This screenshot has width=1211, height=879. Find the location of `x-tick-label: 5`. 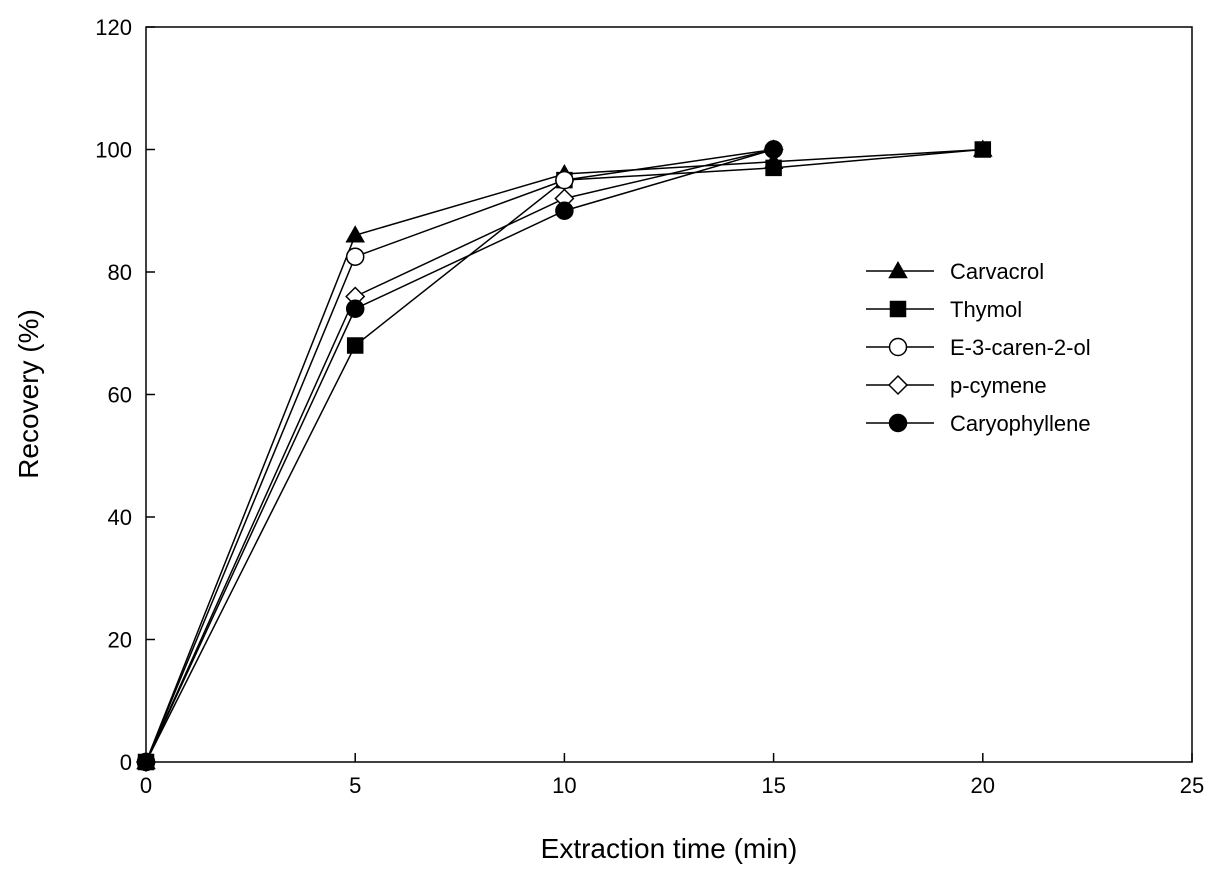

x-tick-label: 5 is located at coordinates (355, 785).